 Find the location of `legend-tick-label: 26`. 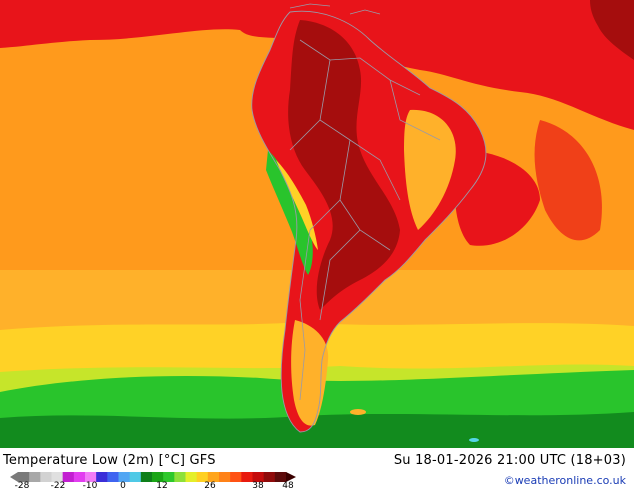

legend-tick-label: 26 is located at coordinates (210, 486).